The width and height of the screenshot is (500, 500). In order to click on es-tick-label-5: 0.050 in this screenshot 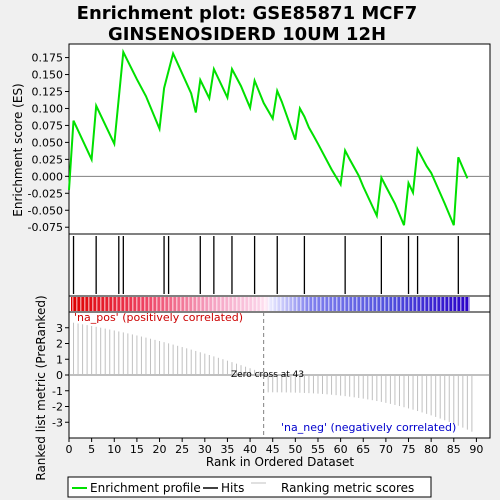, I will do `click(48, 142)`.